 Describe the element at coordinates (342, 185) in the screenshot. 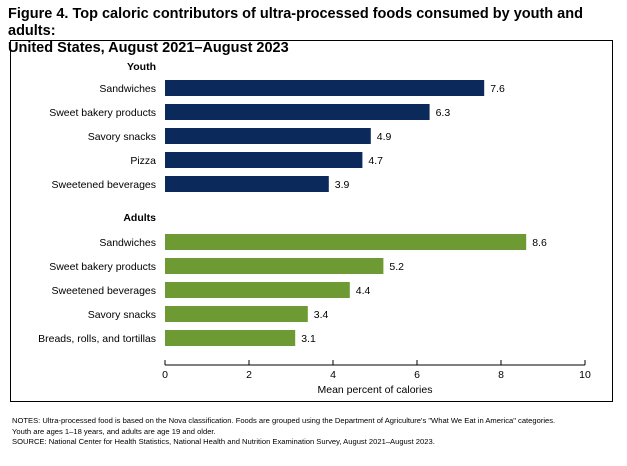

I see `data-label: 3.9` at that location.